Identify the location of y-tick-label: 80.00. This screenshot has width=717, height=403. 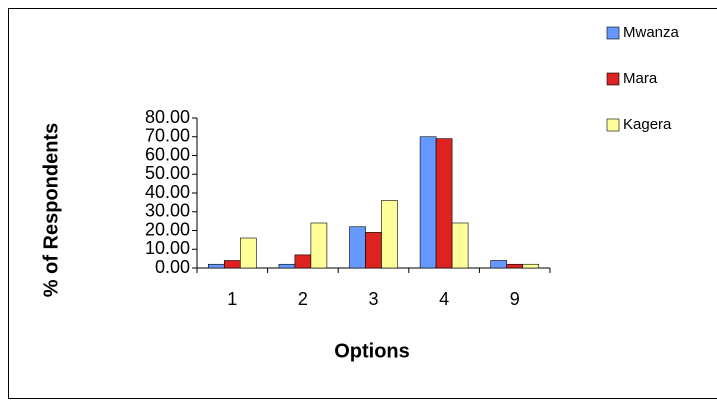
(167, 117).